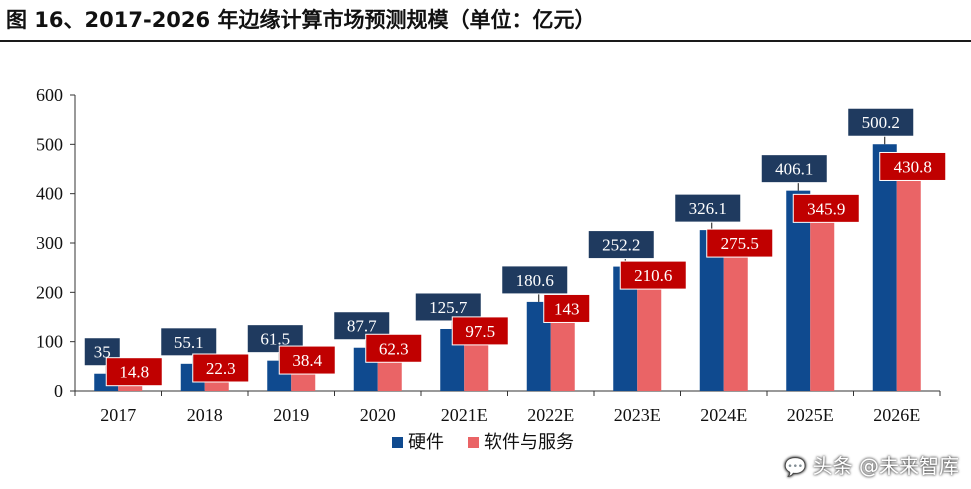 Image resolution: width=971 pixels, height=489 pixels. Describe the element at coordinates (426, 442) in the screenshot. I see `legend-label-hardware: 硬件` at that location.